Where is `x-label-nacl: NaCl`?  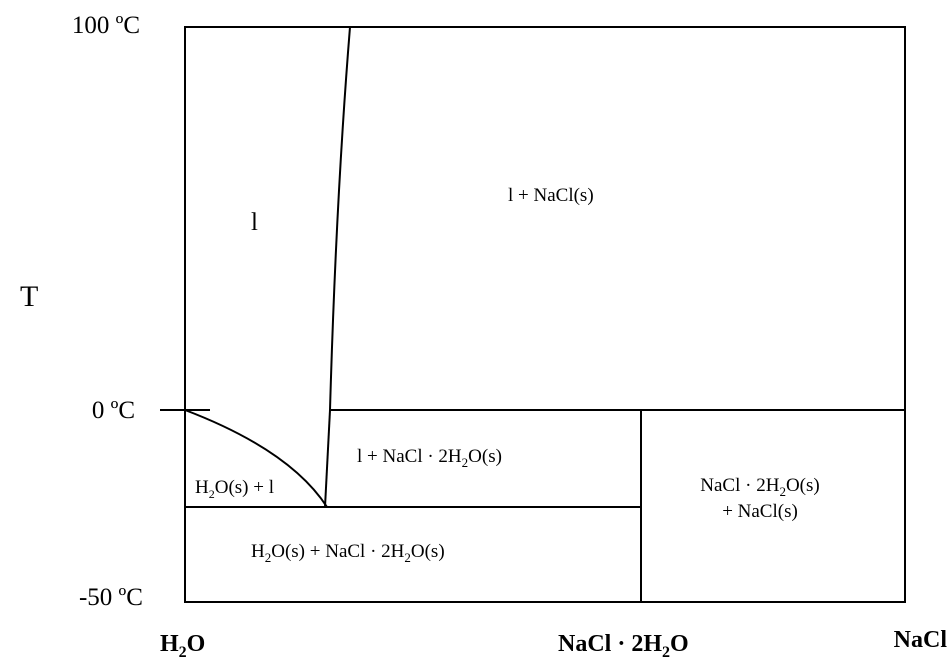
x-label-nacl: NaCl is located at coordinates (921, 640).